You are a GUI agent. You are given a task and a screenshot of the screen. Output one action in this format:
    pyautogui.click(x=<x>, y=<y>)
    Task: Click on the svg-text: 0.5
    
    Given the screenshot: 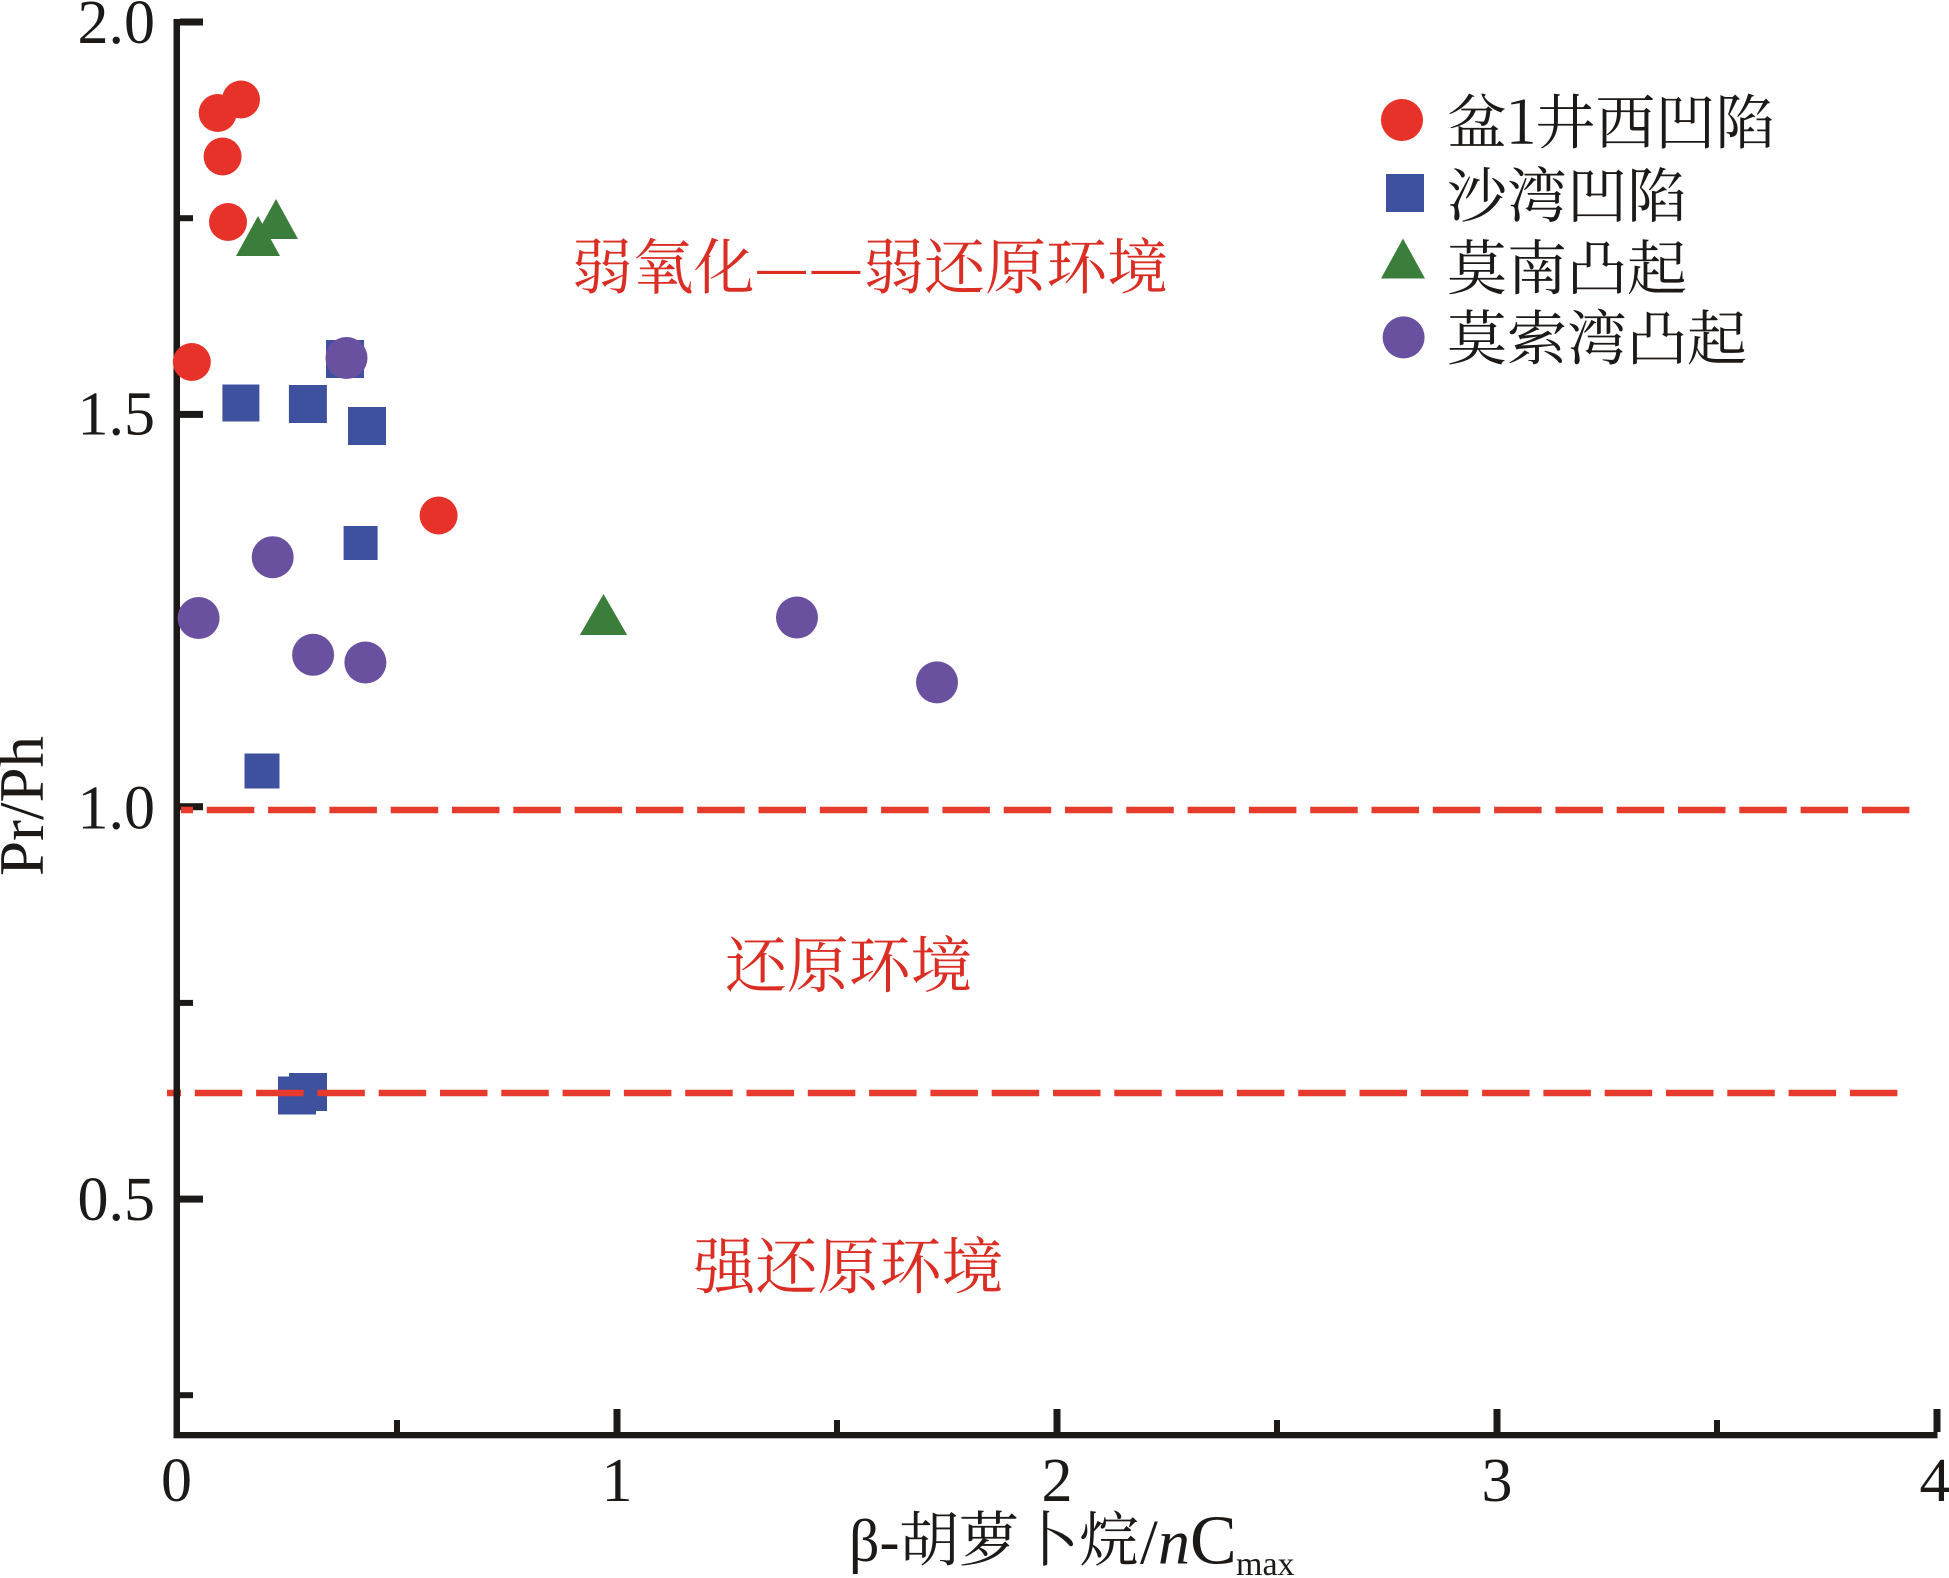 What is the action you would take?
    pyautogui.click(x=117, y=1200)
    